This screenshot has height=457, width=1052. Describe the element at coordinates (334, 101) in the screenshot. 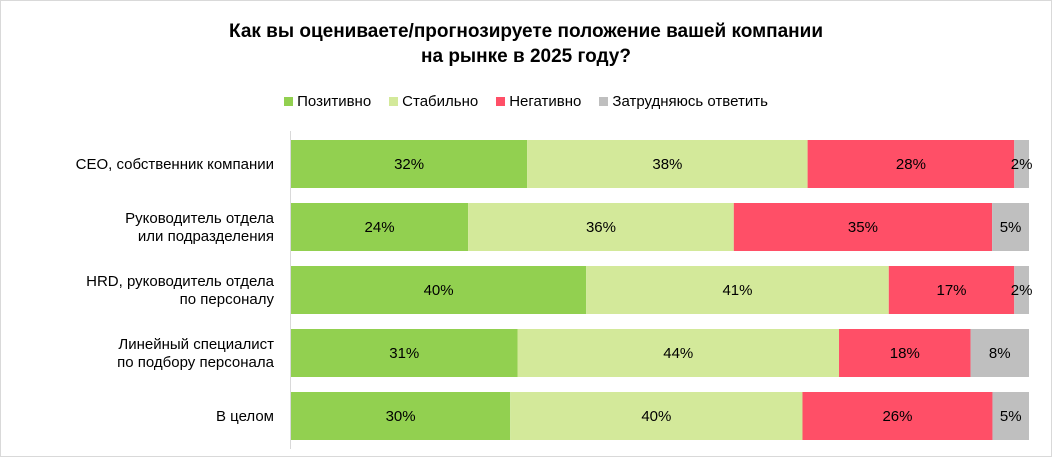

I see `legend-label-positive: Позитивно` at that location.